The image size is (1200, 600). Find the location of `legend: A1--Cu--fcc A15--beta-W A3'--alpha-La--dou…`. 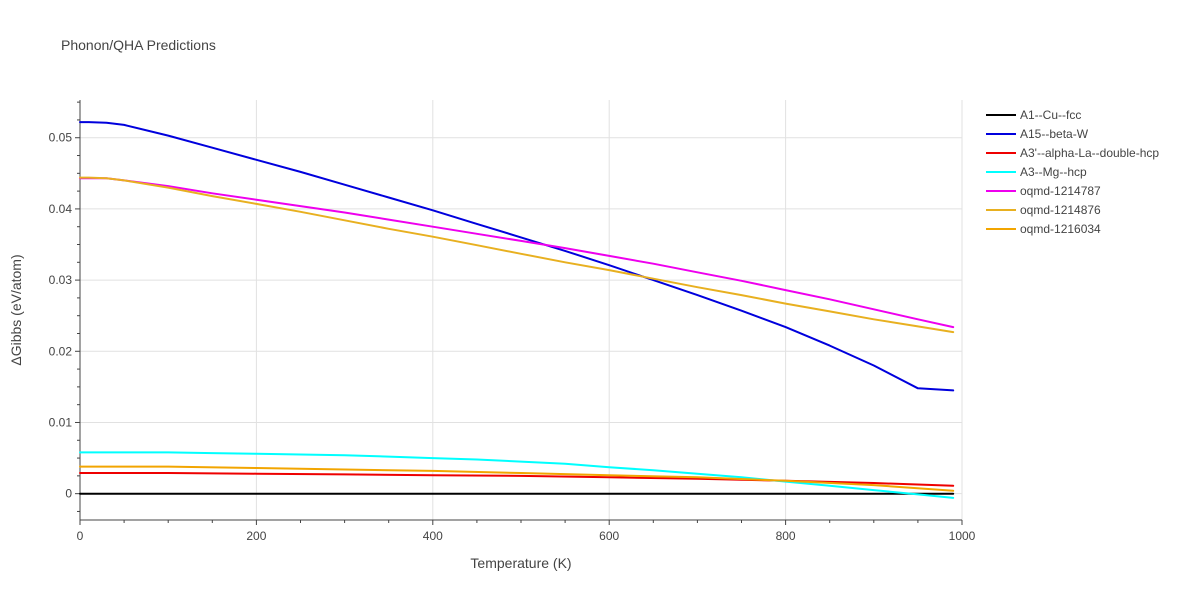

legend: A1--Cu--fcc A15--beta-W A3'--alpha-La--dou… is located at coordinates (1072, 172).